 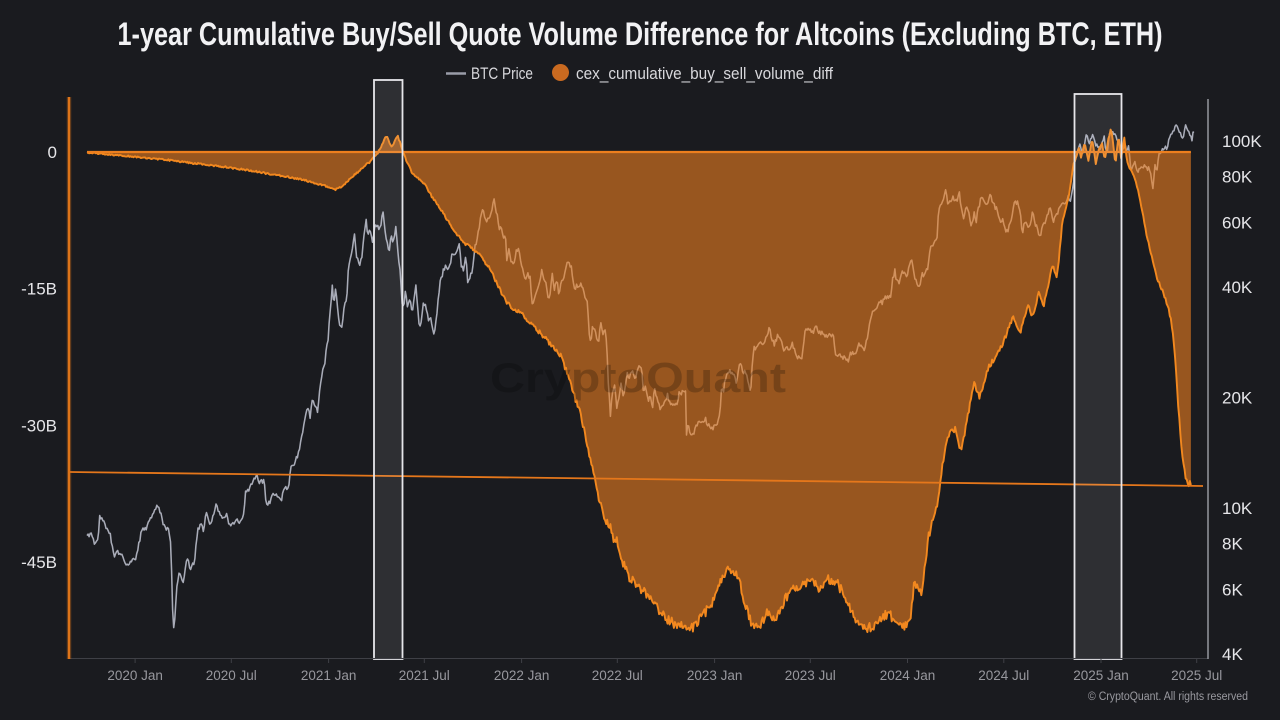 I want to click on svg-text: 2022 Jan, so click(x=522, y=675).